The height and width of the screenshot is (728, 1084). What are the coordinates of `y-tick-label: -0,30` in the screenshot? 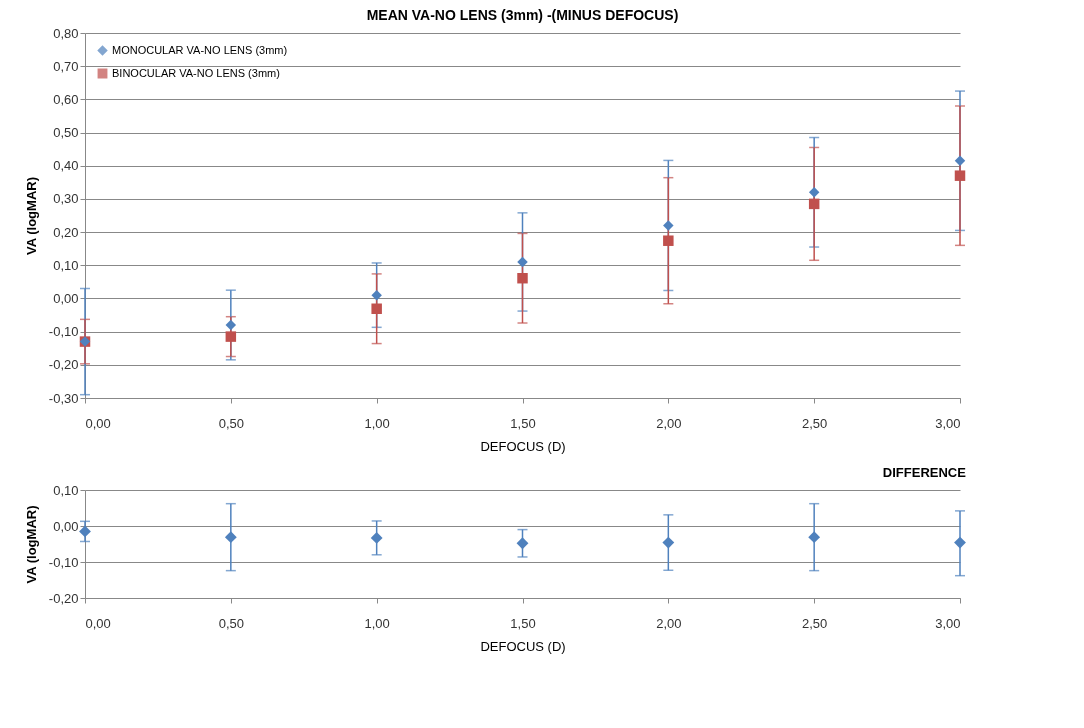 It's located at (63, 398).